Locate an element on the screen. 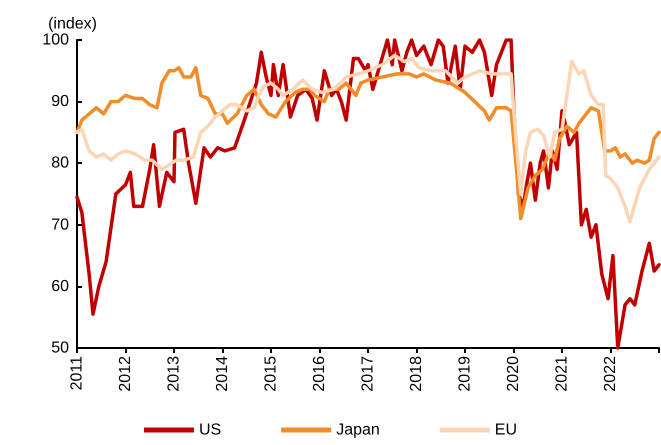 The width and height of the screenshot is (661, 445). x-tick-label: 2019 is located at coordinates (465, 374).